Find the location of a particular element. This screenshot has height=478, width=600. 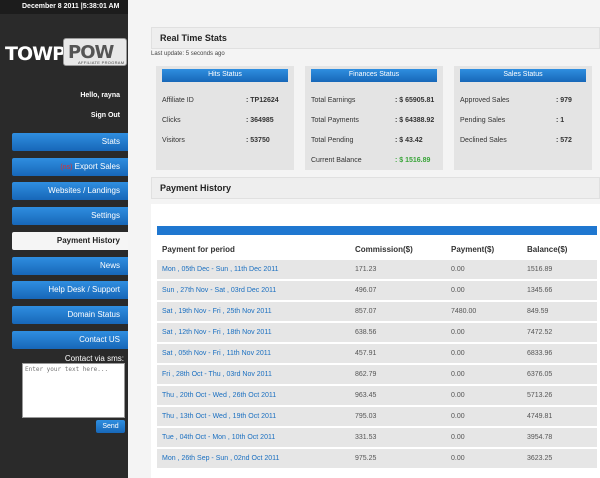

payment-history-title: Payment History is located at coordinates (375, 188).